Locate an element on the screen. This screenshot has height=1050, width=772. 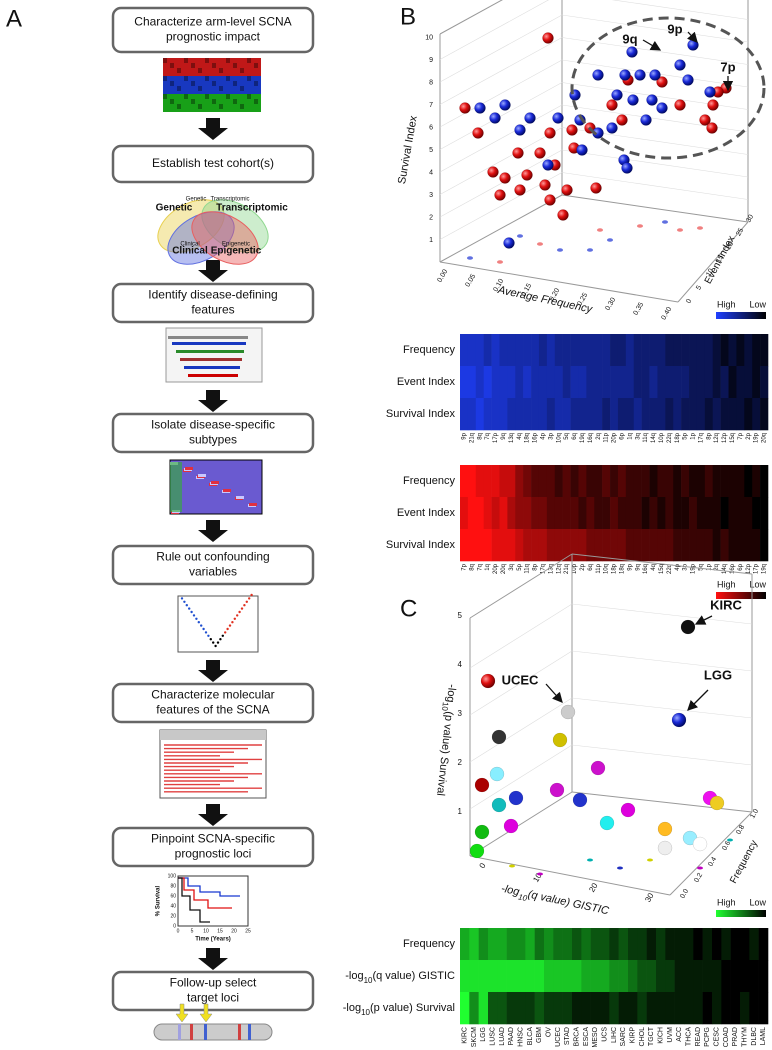
km-ytick: 0 is located at coordinates (174, 926).